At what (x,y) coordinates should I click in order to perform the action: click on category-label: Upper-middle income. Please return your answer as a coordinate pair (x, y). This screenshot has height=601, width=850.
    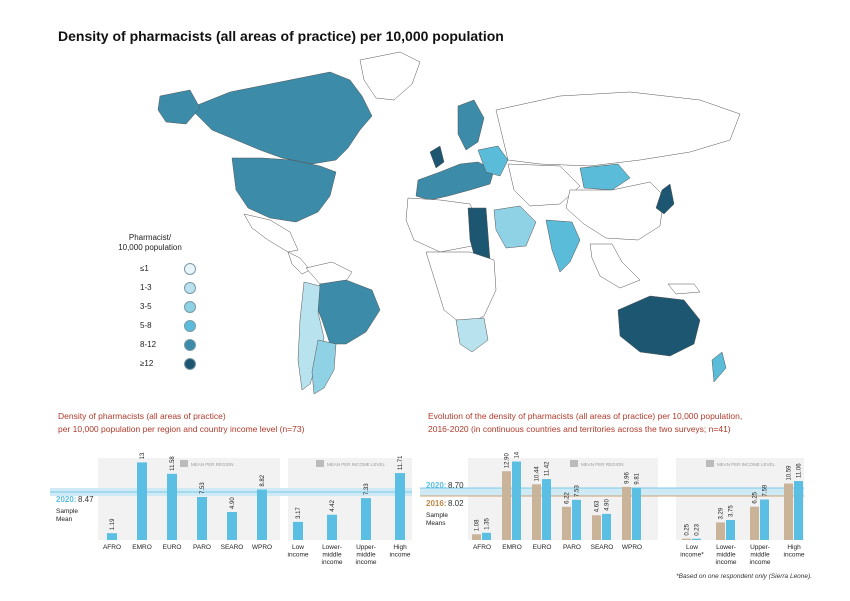
    Looking at the image, I should click on (760, 555).